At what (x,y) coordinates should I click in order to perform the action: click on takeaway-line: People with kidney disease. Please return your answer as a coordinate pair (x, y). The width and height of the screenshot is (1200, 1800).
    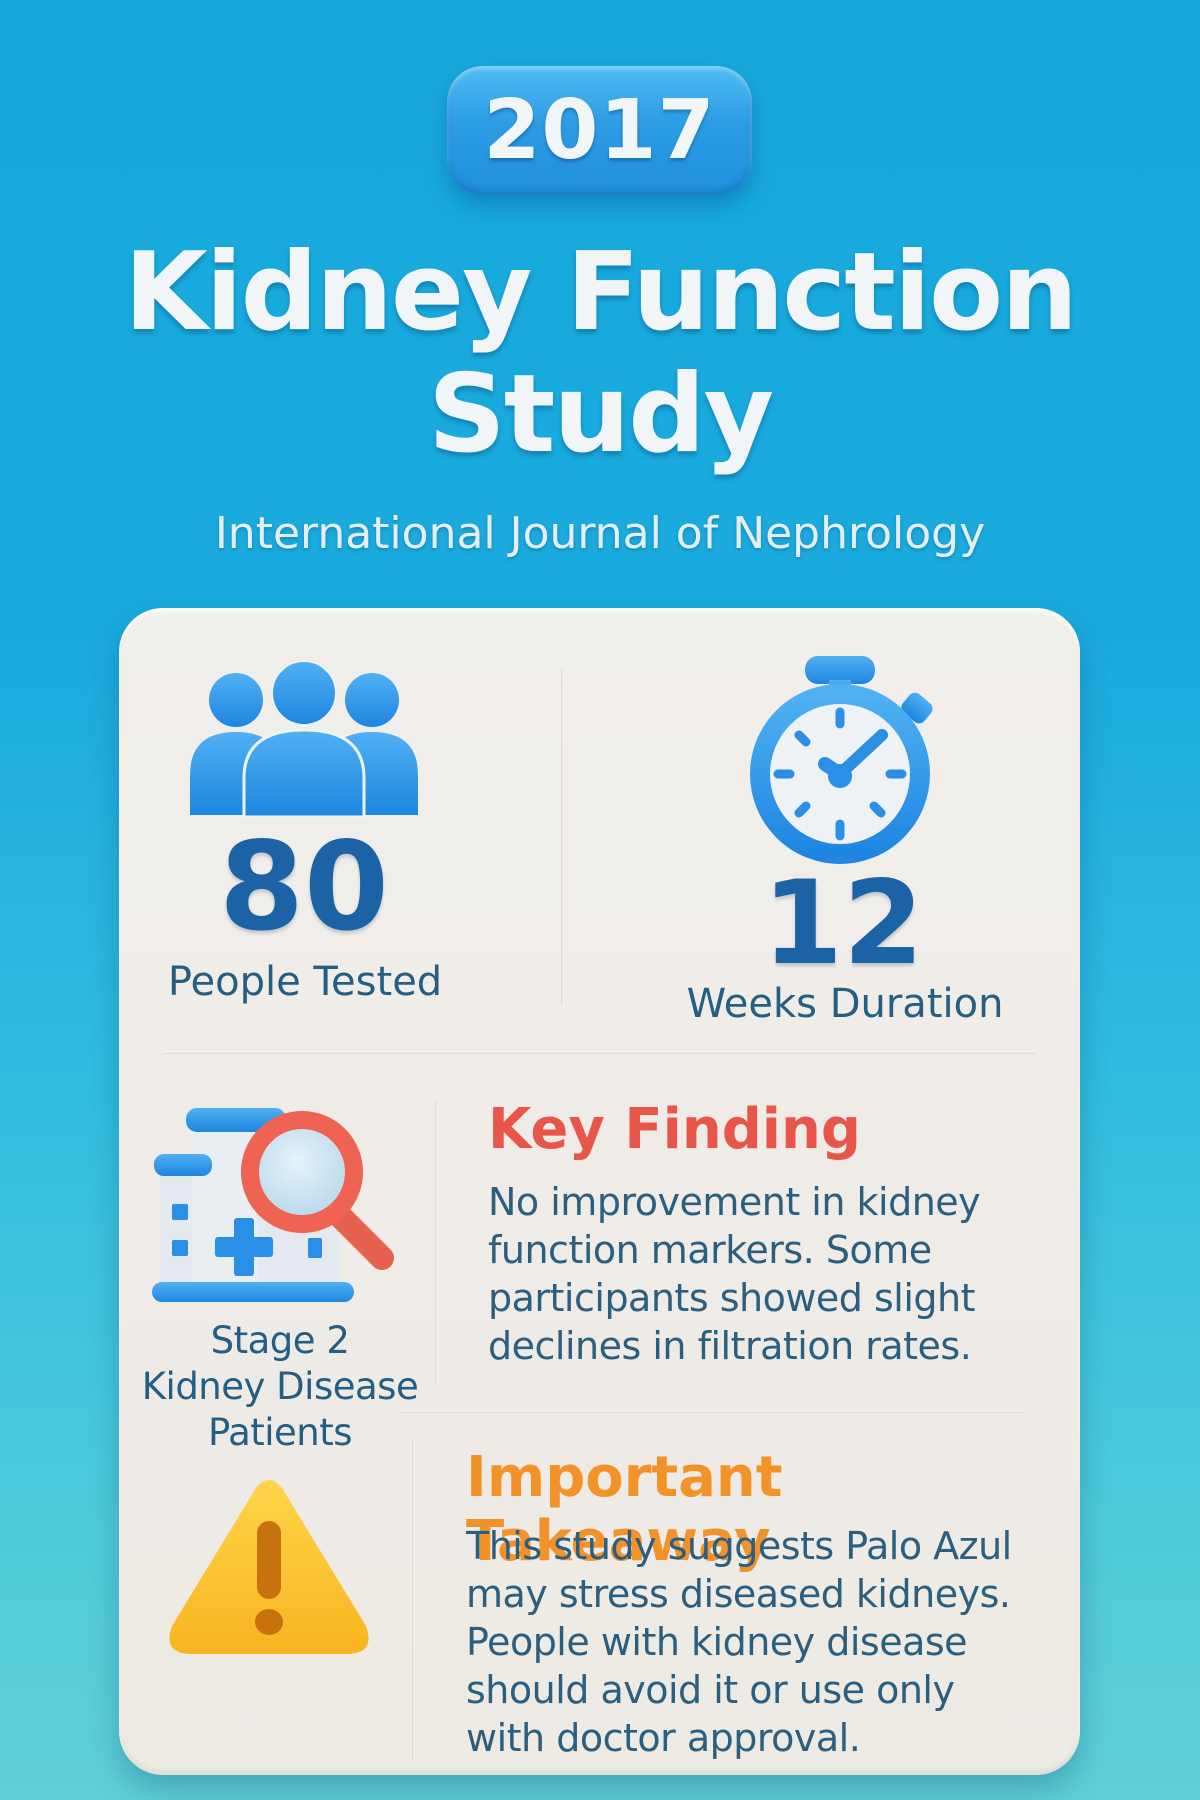
    Looking at the image, I should click on (717, 1642).